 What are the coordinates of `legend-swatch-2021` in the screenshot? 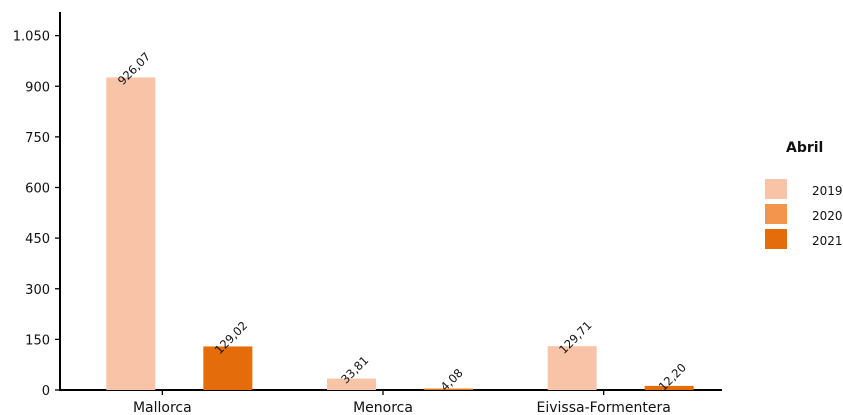 It's located at (776, 239).